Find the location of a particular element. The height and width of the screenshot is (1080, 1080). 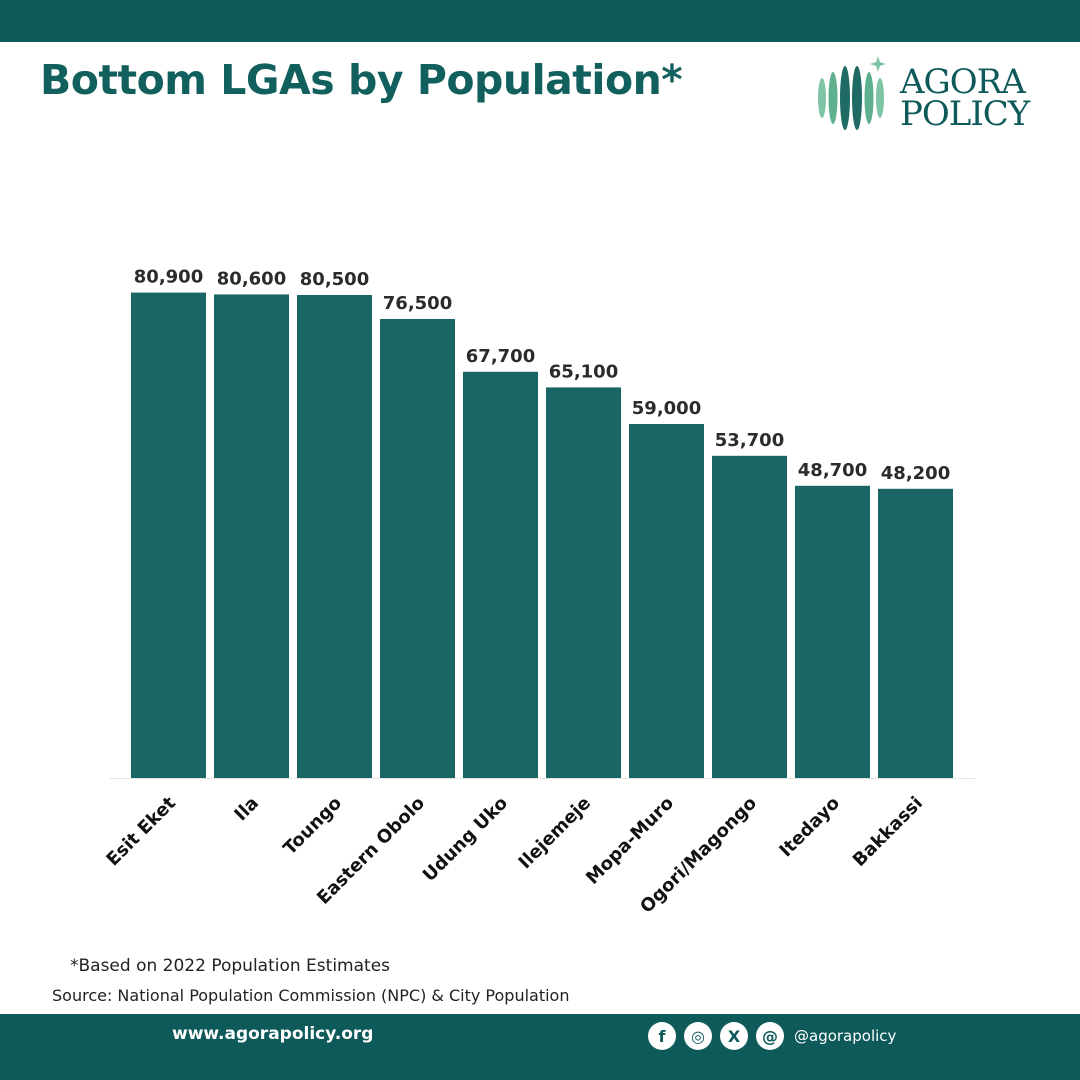

instagram-icon: ◎ is located at coordinates (698, 1036).